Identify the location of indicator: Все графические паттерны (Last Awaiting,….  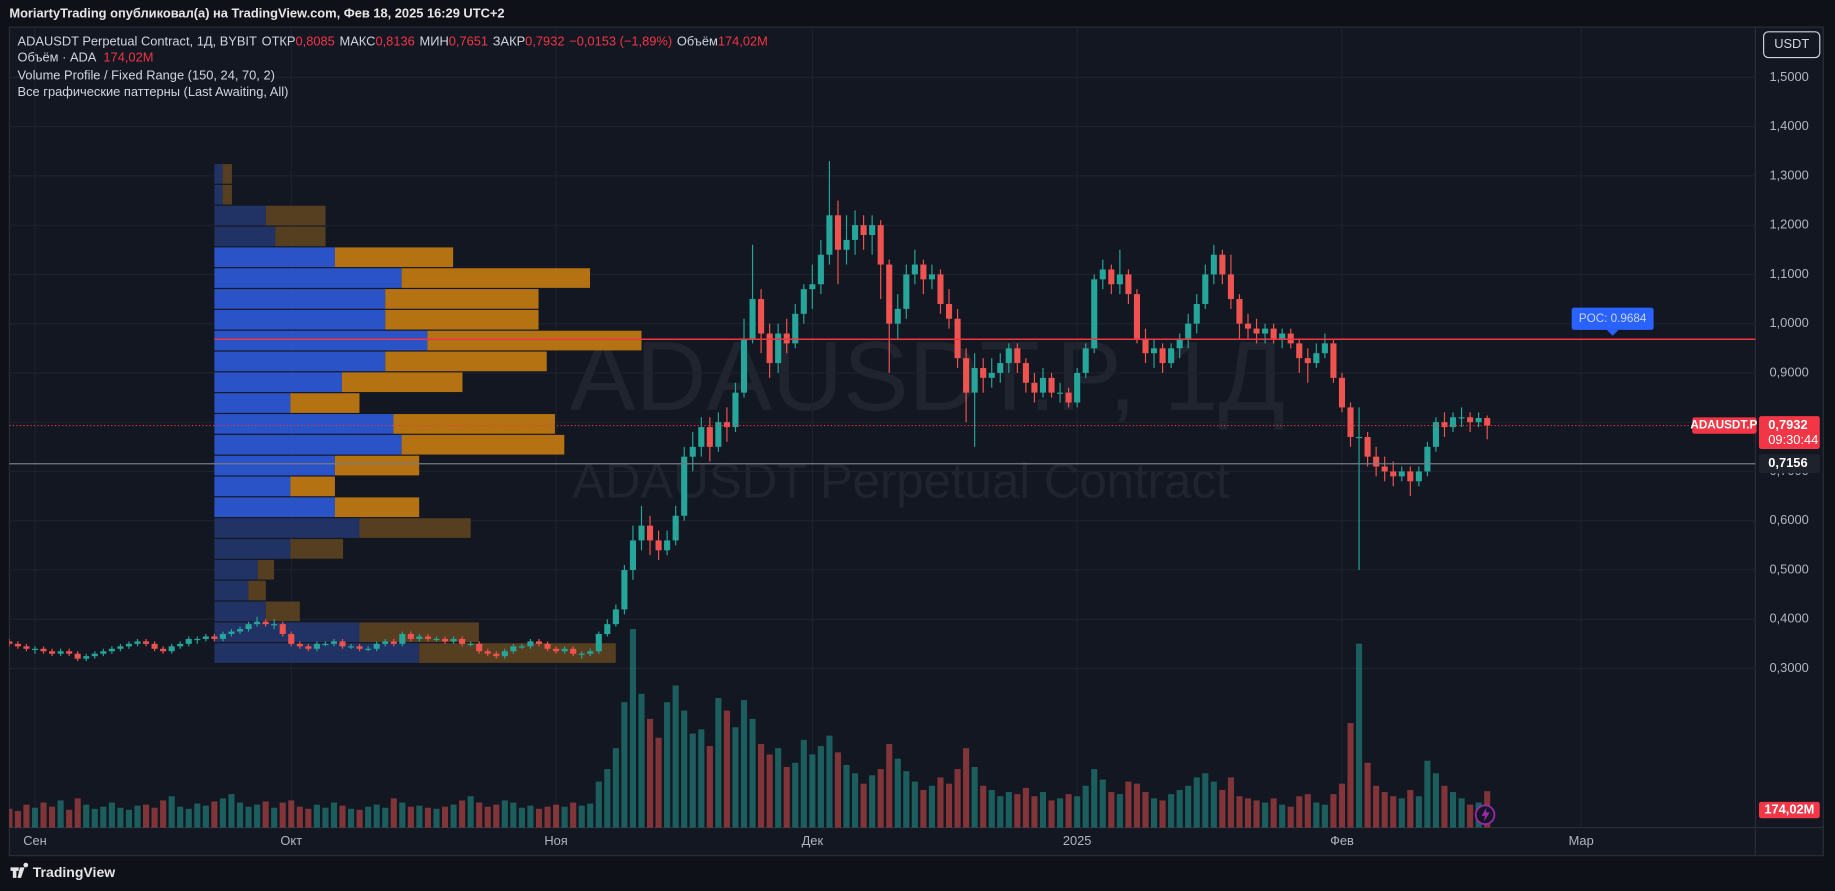
(153, 91).